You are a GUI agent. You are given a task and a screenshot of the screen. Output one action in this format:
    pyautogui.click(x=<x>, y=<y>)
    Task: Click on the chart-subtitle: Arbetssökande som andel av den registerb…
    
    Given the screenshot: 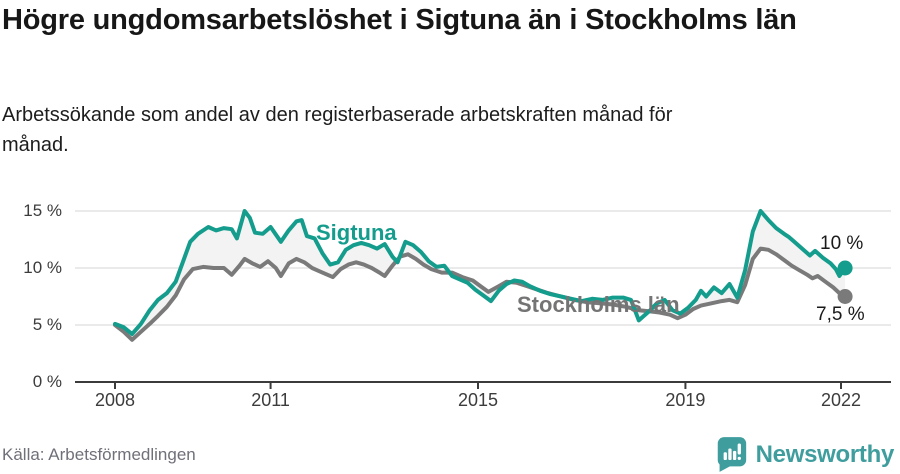 What is the action you would take?
    pyautogui.click(x=337, y=130)
    